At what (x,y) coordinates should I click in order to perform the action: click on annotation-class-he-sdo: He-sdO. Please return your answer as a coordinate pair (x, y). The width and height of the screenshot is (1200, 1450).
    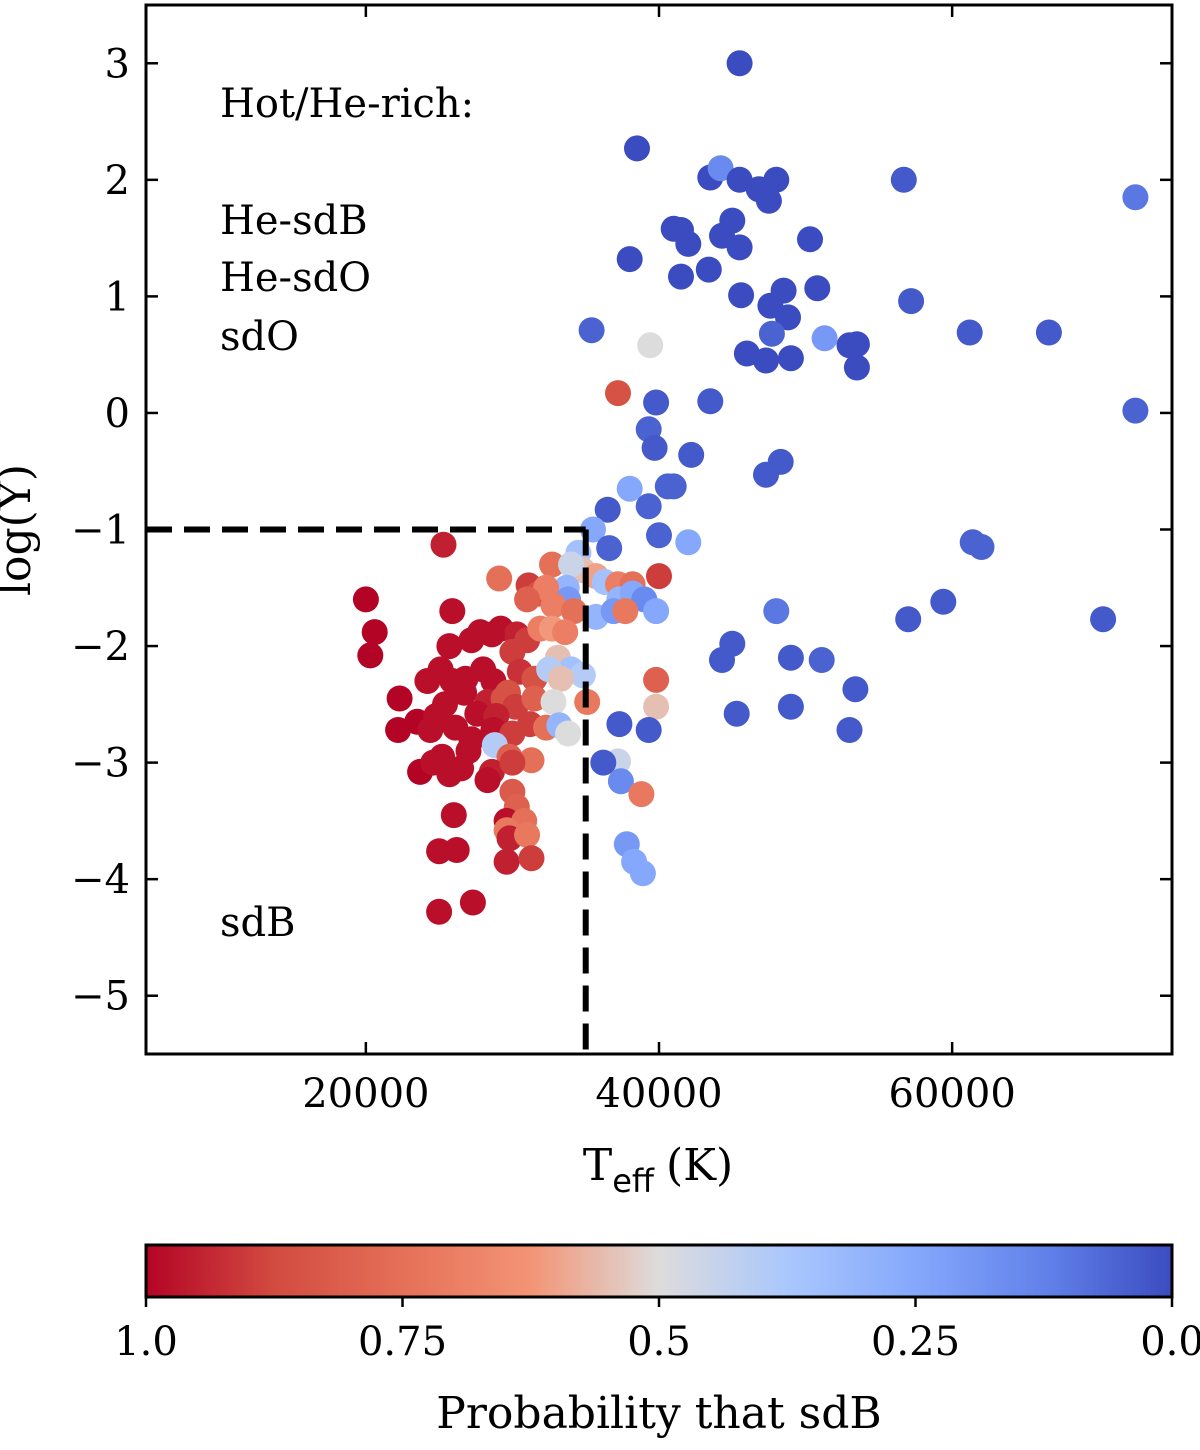
    Looking at the image, I should click on (295, 278).